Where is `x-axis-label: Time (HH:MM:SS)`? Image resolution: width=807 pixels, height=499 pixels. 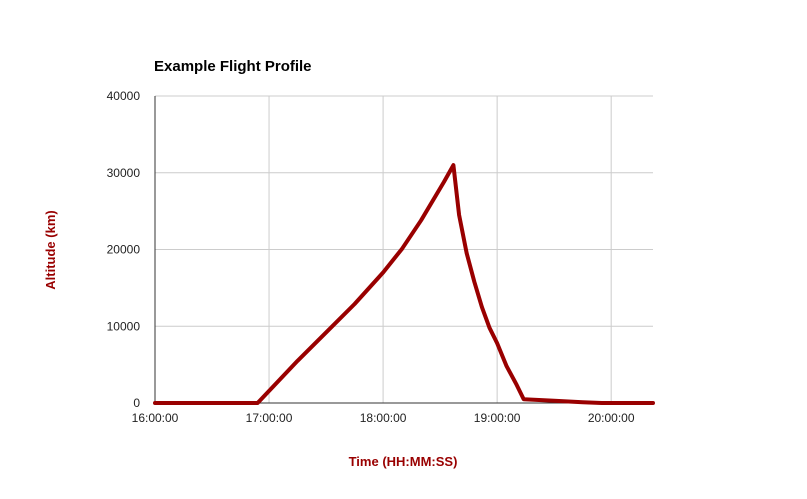 x-axis-label: Time (HH:MM:SS) is located at coordinates (403, 461).